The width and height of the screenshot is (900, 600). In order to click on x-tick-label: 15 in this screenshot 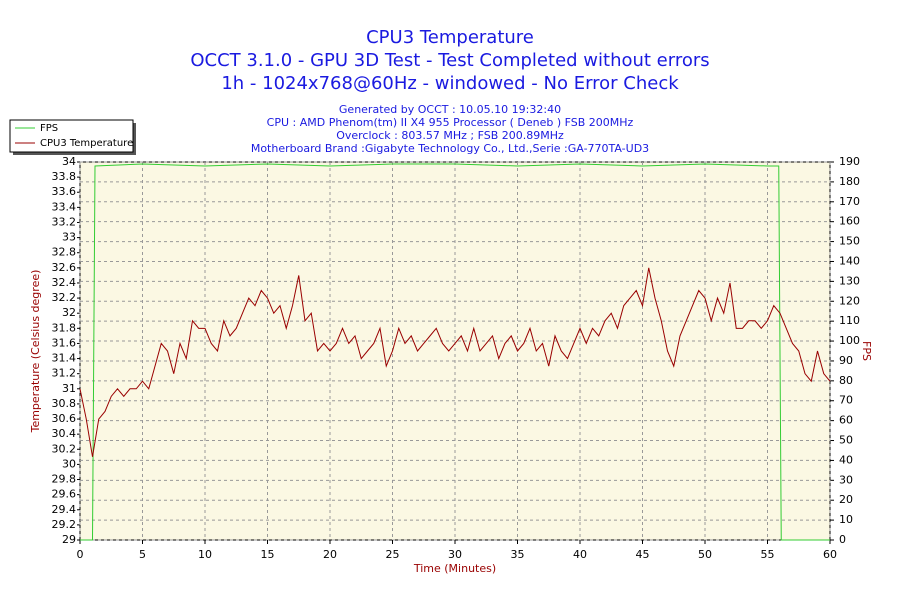, I will do `click(268, 554)`.